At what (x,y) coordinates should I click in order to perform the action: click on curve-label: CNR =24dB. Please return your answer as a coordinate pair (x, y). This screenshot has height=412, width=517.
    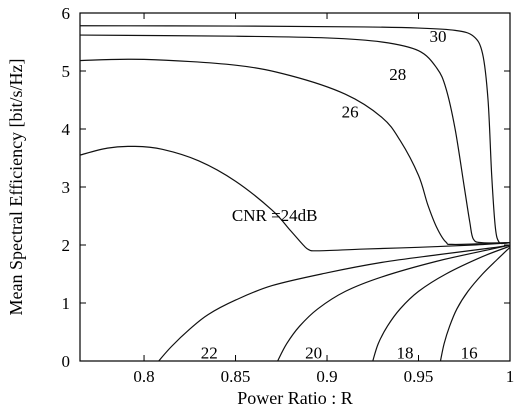
    Looking at the image, I should click on (275, 215).